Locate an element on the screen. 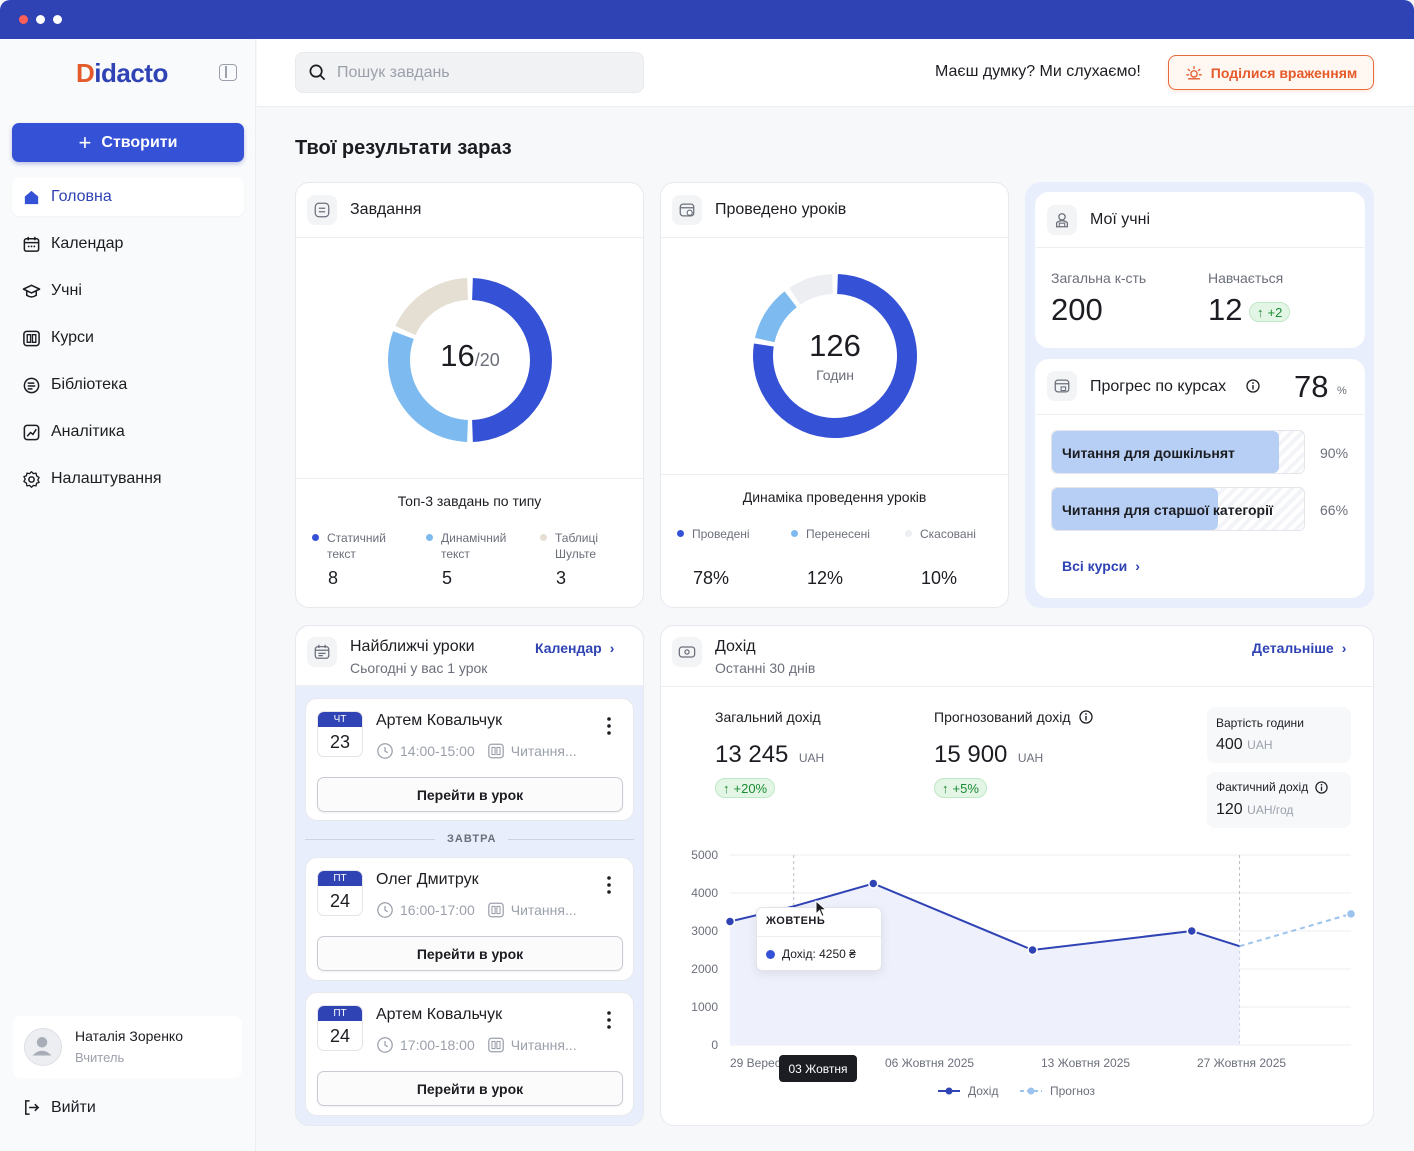 The height and width of the screenshot is (1151, 1414). create-button: + Створити is located at coordinates (128, 142).